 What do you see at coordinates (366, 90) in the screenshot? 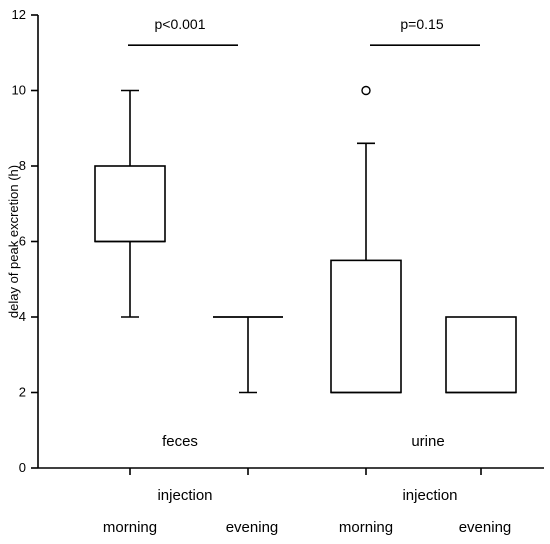
I see `outlier-point` at bounding box center [366, 90].